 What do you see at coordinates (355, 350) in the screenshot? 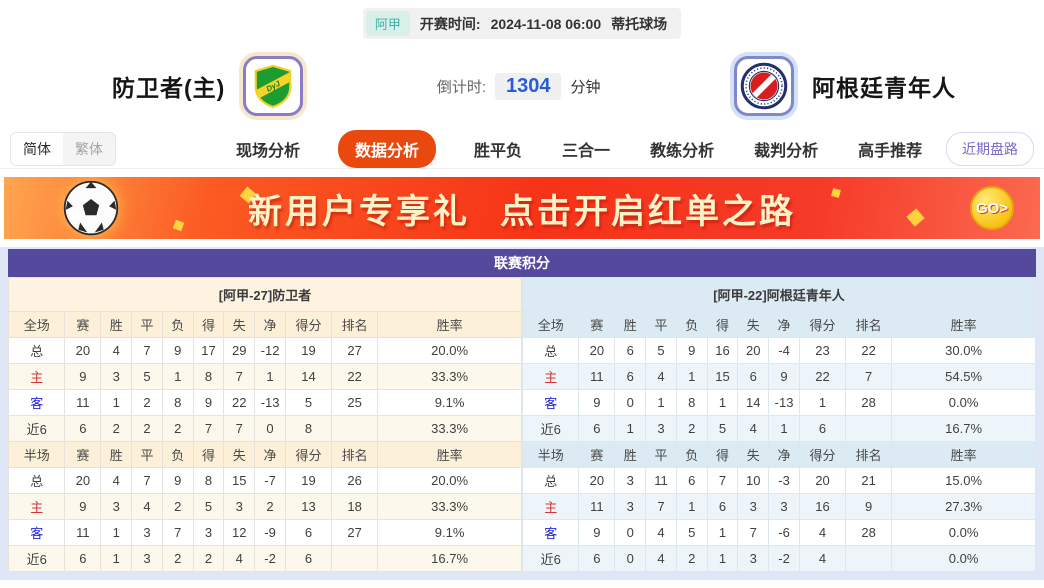
I see `stat-cell: 27` at bounding box center [355, 350].